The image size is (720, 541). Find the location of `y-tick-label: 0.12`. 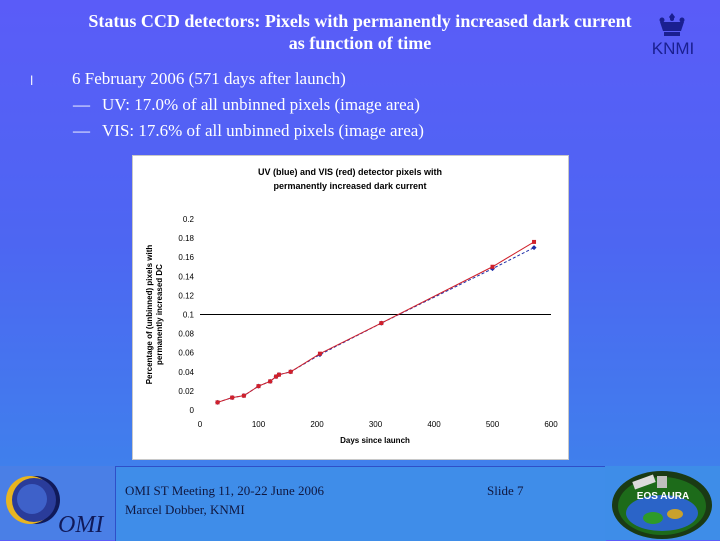

y-tick-label: 0.12 is located at coordinates (186, 295).